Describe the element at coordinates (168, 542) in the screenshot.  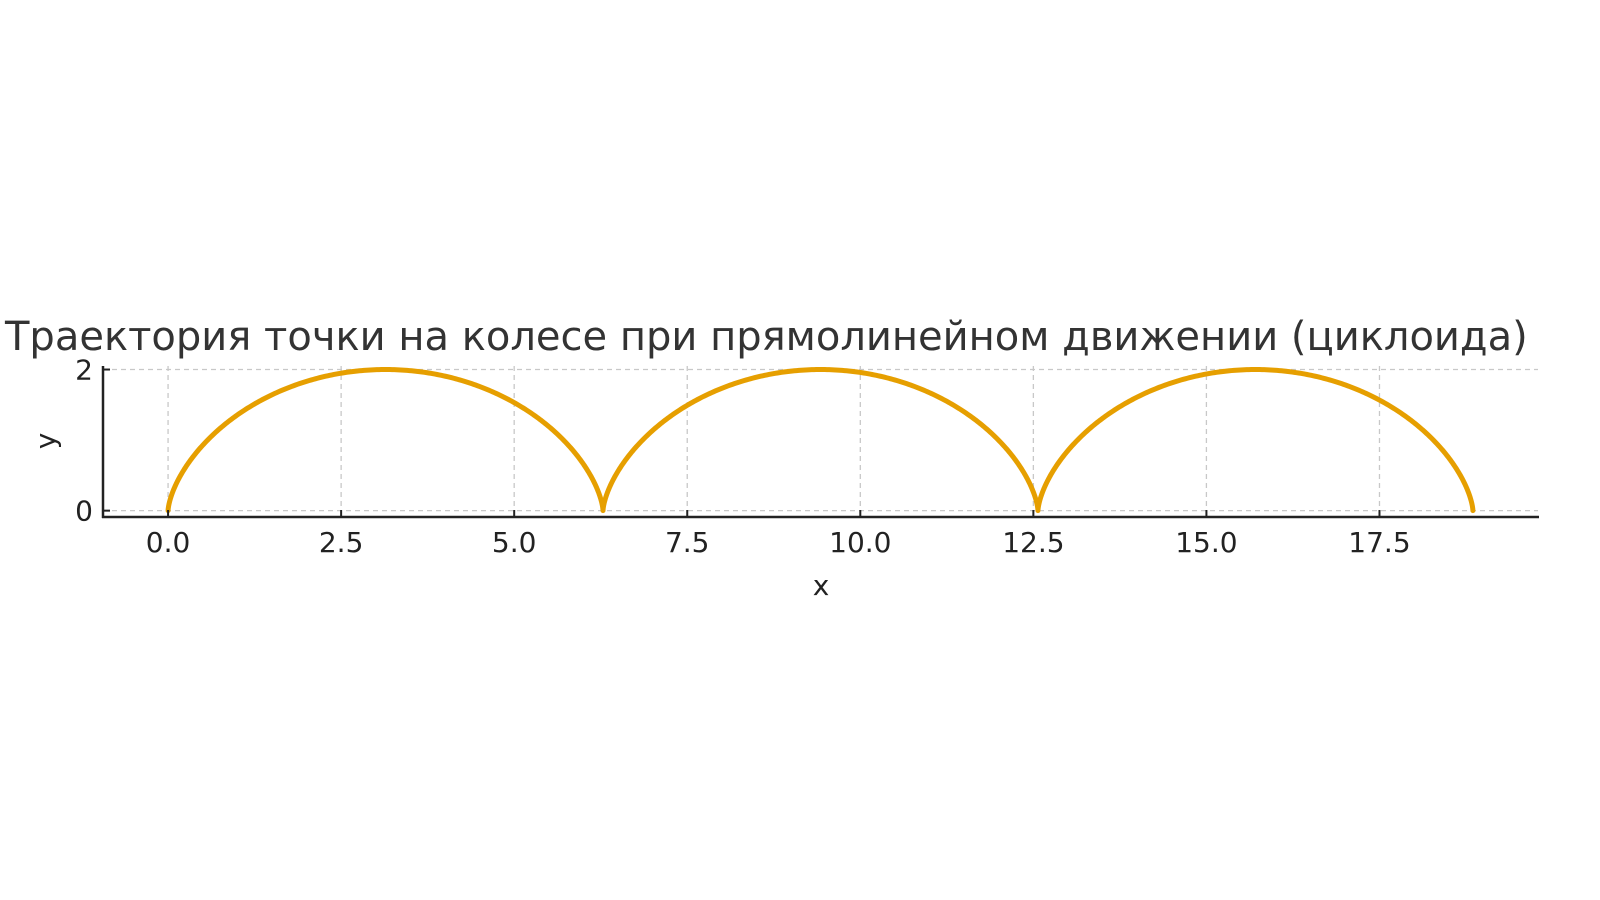
I see `x-tick-label: 0.0` at that location.